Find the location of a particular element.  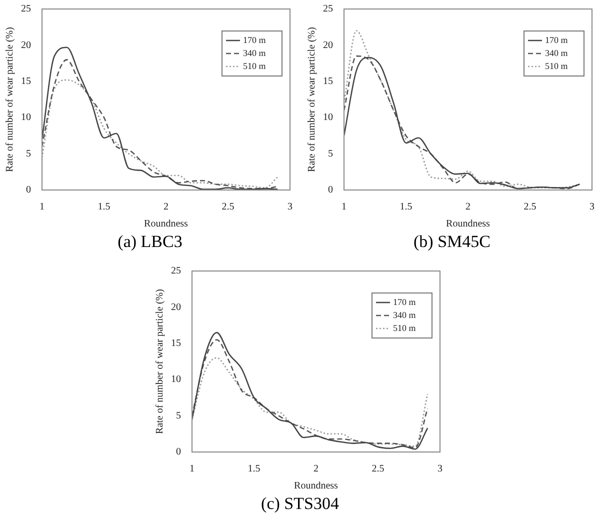

text: (b) SM45C is located at coordinates (452, 242).